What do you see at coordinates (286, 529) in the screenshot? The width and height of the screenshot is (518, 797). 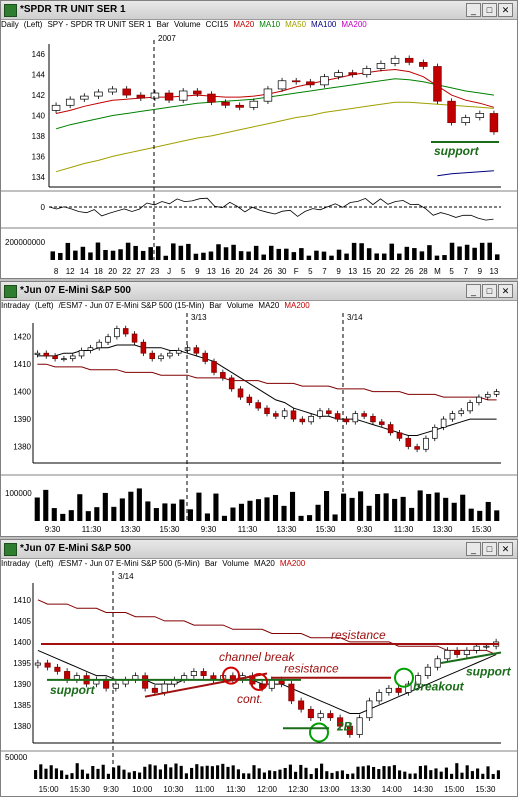 I see `x-tick-label: 13:30` at bounding box center [286, 529].